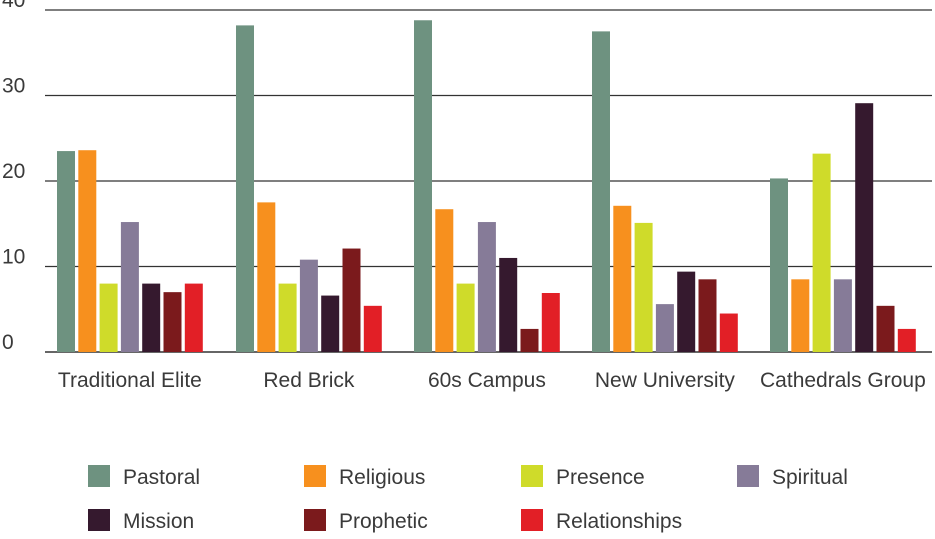 The width and height of the screenshot is (935, 539). What do you see at coordinates (8, 342) in the screenshot?
I see `y-tick-label-0: 0` at bounding box center [8, 342].